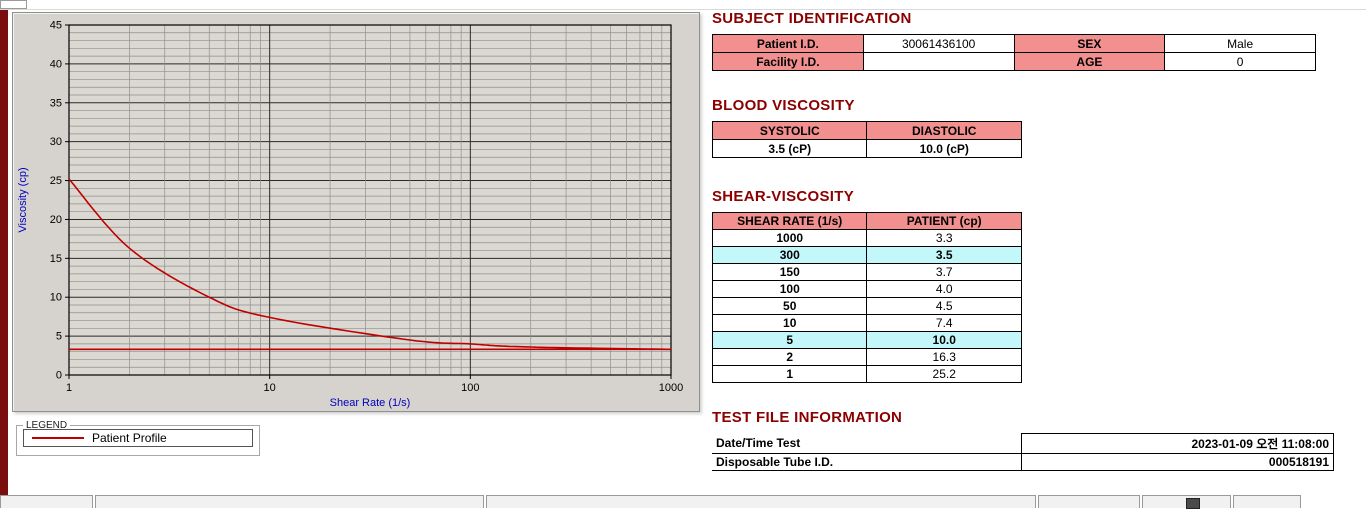 The width and height of the screenshot is (1366, 509). I want to click on diastolic-value: 10.0 (cP), so click(944, 148).